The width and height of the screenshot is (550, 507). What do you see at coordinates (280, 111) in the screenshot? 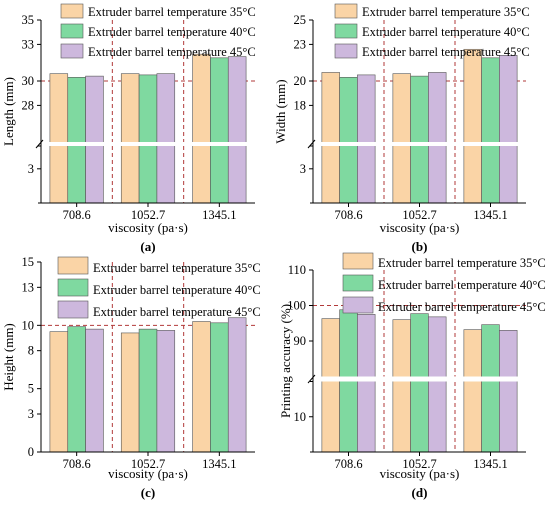
I see `y-axis-label: Width (mm)` at bounding box center [280, 111].